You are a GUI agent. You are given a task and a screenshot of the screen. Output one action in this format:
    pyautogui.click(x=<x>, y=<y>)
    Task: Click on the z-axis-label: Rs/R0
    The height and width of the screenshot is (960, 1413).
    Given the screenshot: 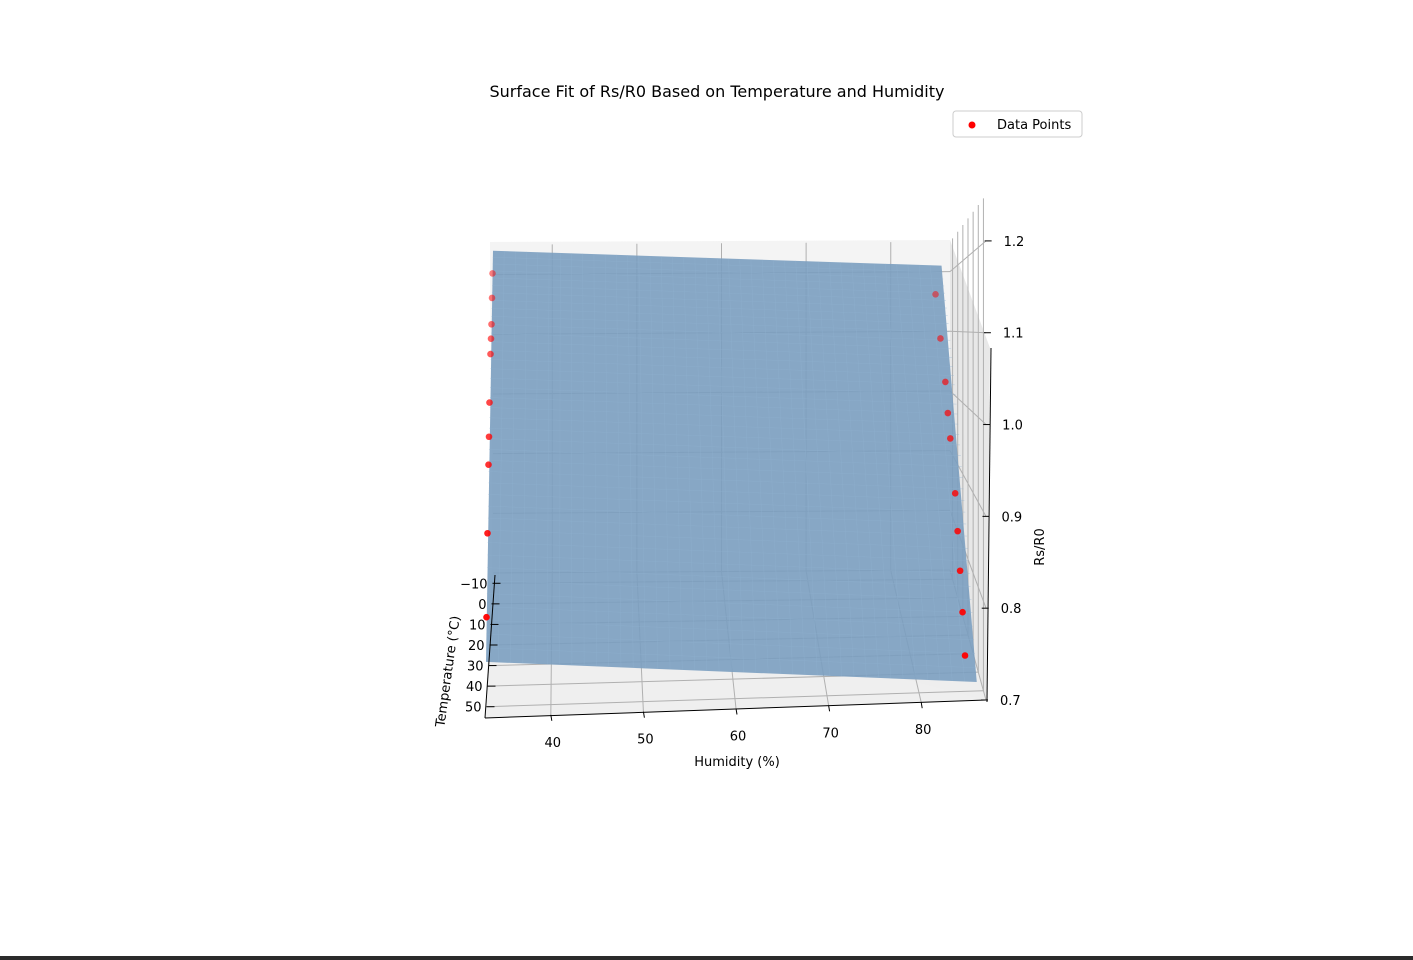 What is the action you would take?
    pyautogui.click(x=1040, y=547)
    